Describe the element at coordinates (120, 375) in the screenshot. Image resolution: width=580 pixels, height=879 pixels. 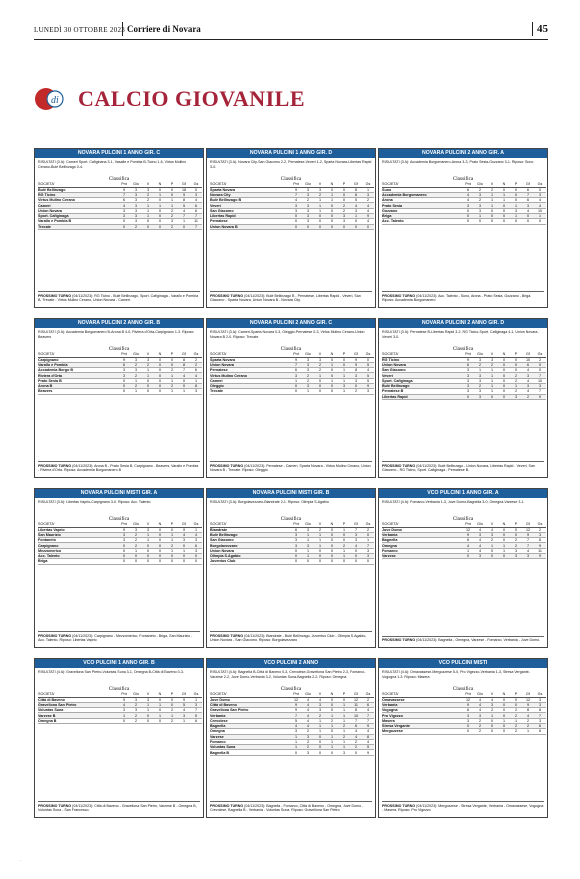
I see `table-row: Riviera d'Orta 3 2 1 0 1 4 4` at that location.